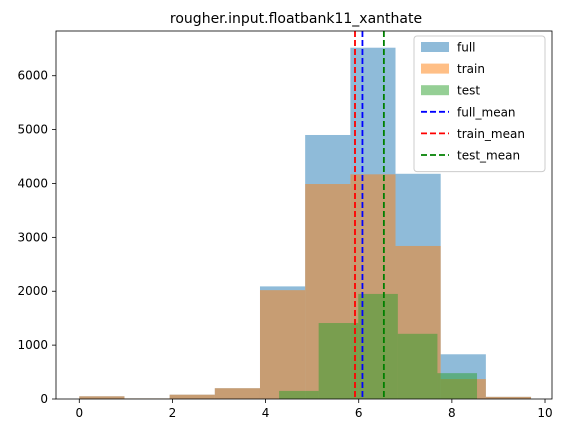 The image size is (561, 437). What do you see at coordinates (435, 68) in the screenshot?
I see `legend-swatch-train` at bounding box center [435, 68].